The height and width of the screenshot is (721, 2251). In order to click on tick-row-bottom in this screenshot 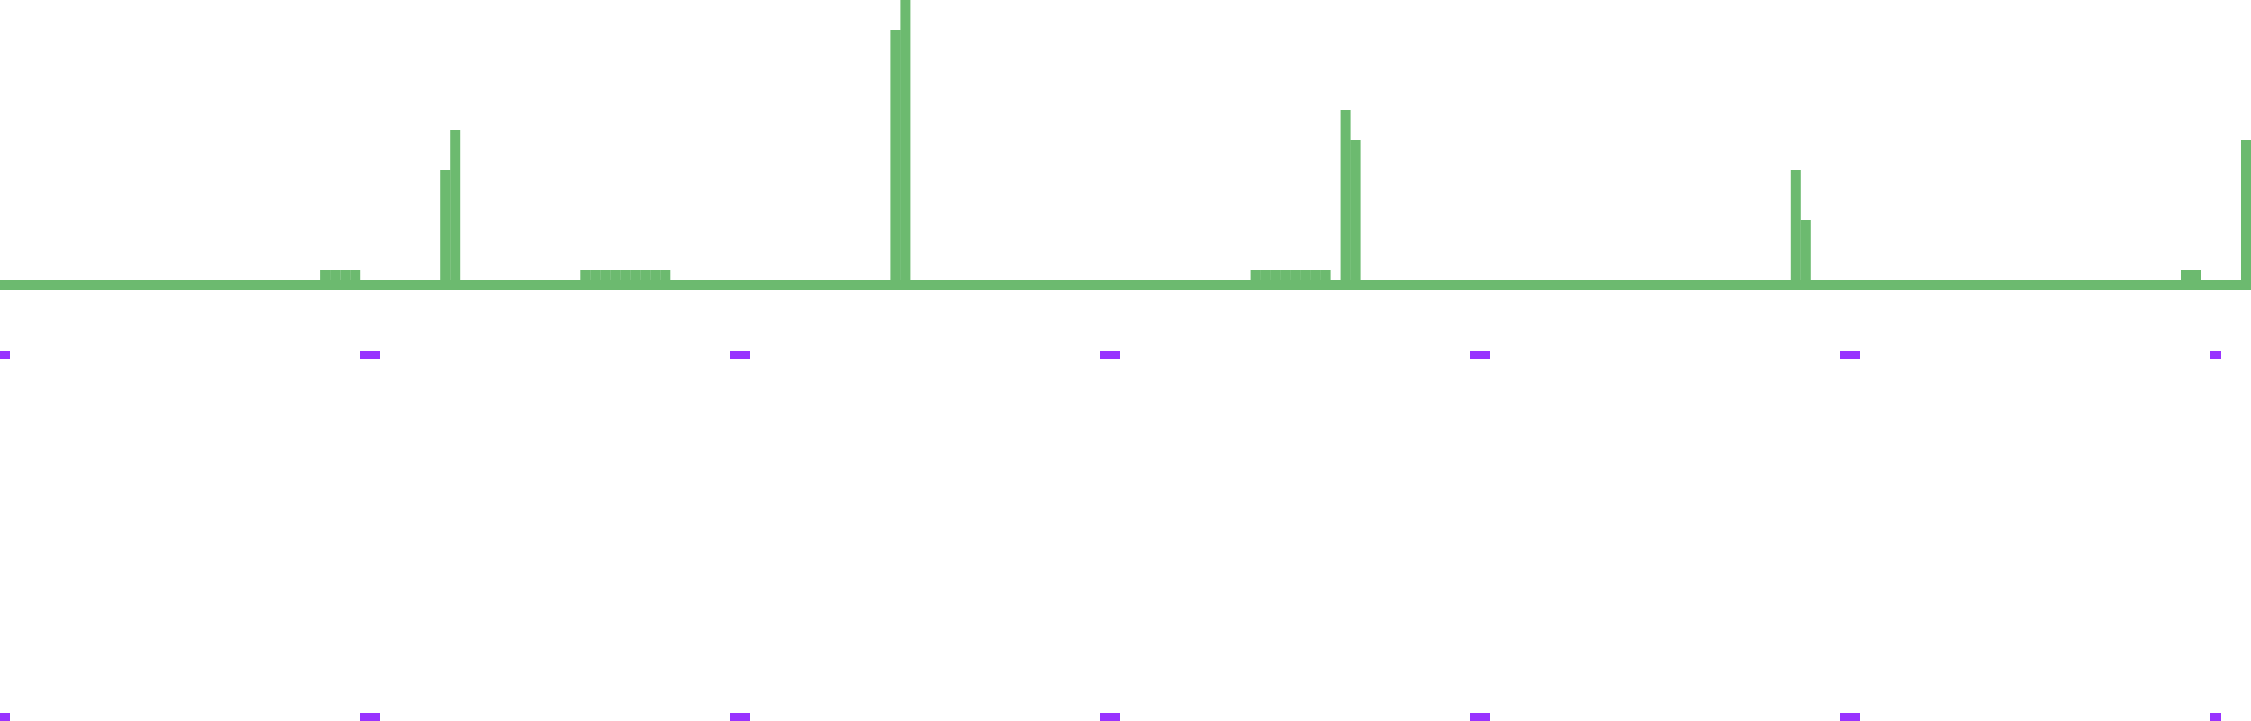, I will do `click(1110, 717)`.